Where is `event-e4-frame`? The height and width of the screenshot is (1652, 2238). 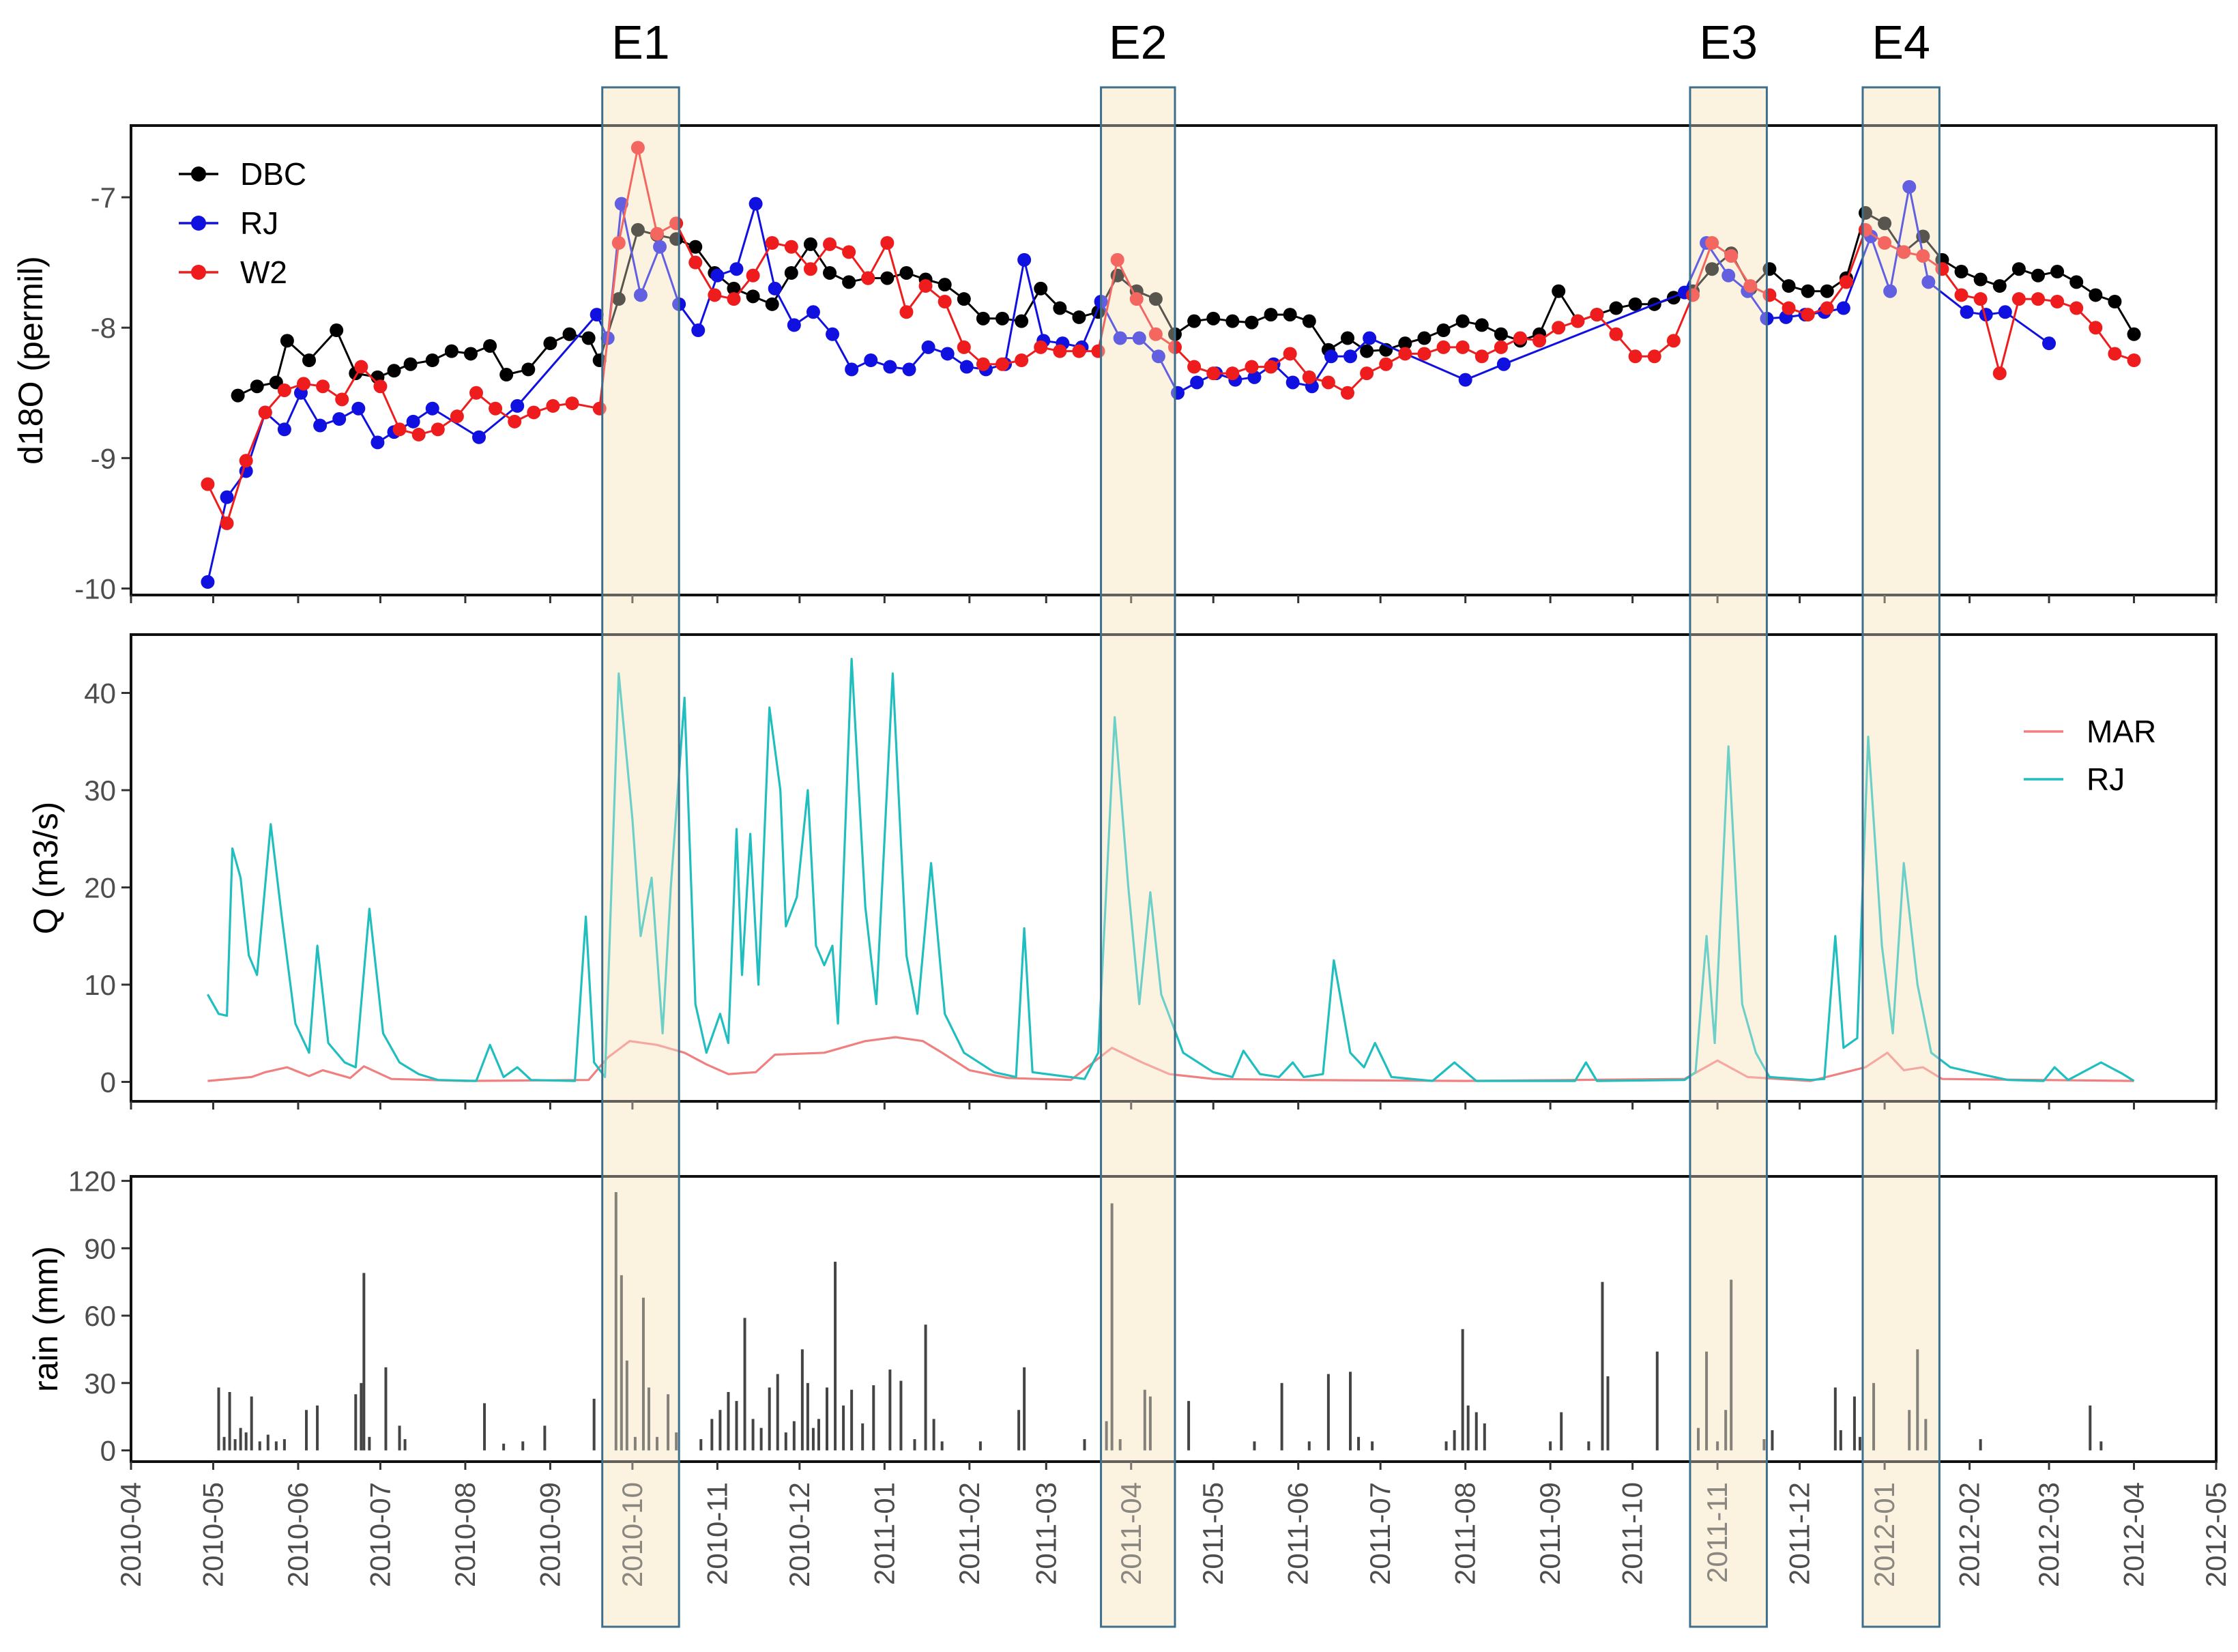 event-e4-frame is located at coordinates (1901, 857).